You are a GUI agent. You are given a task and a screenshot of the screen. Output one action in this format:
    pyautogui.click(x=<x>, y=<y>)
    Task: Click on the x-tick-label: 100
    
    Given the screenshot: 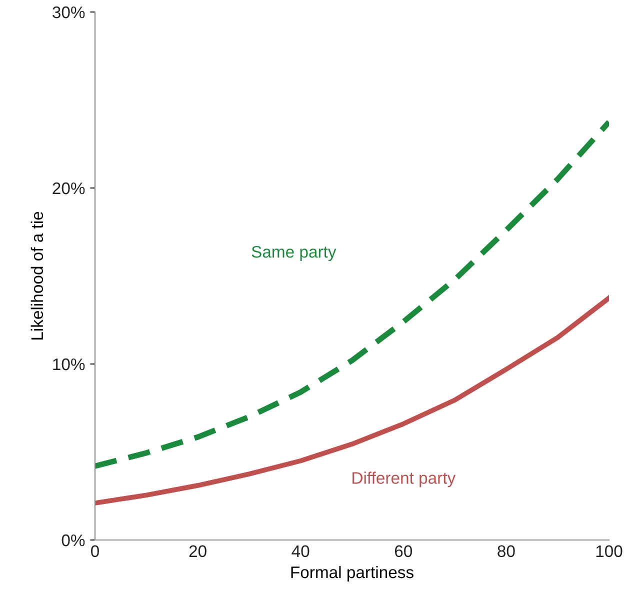 What is the action you would take?
    pyautogui.click(x=609, y=551)
    